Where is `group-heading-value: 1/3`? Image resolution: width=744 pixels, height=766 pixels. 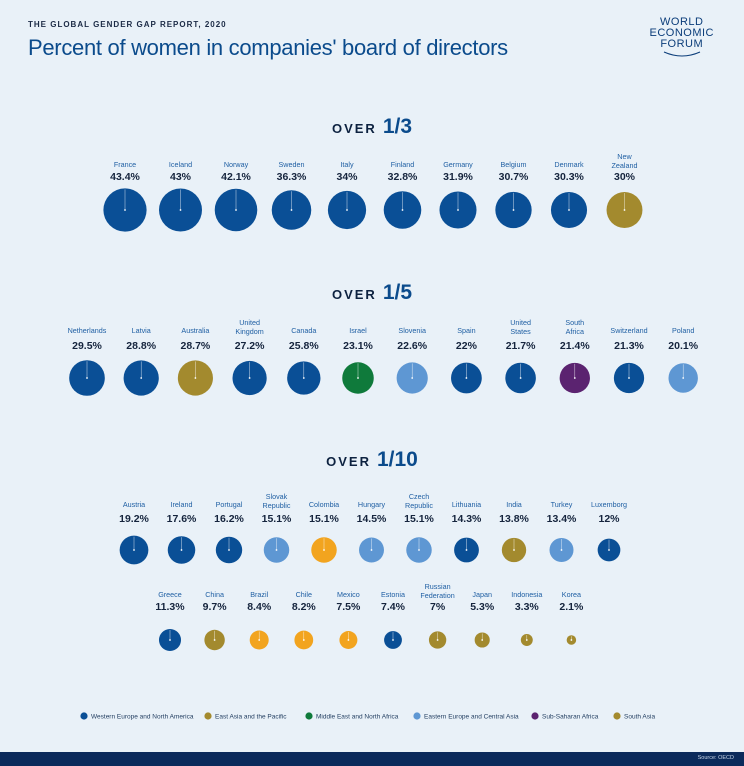
group-heading-value: 1/3 is located at coordinates (397, 126).